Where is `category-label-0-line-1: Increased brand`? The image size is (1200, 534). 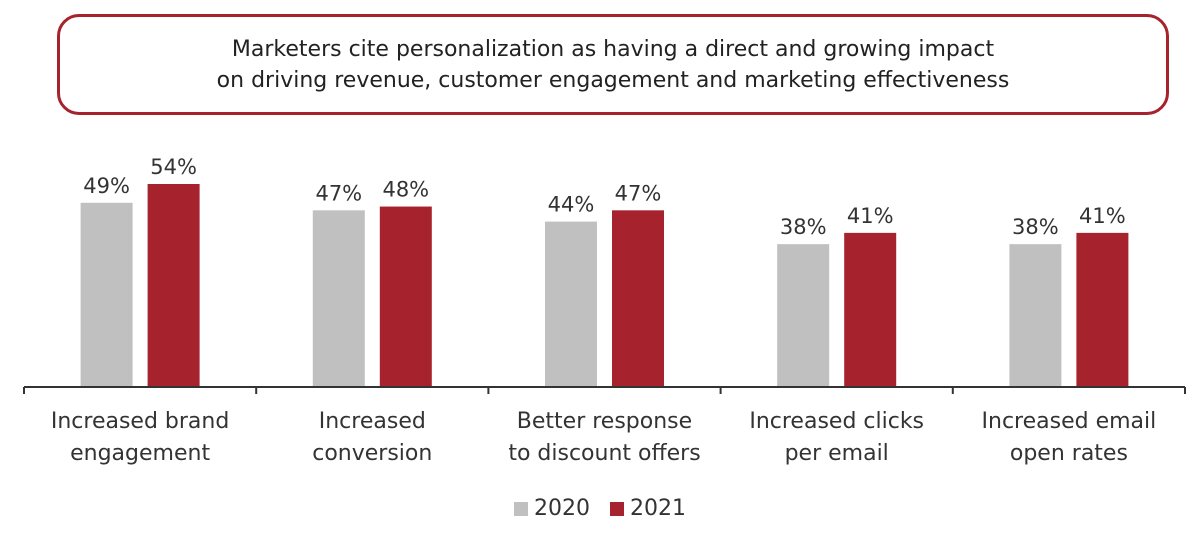 category-label-0-line-1: Increased brand is located at coordinates (140, 421).